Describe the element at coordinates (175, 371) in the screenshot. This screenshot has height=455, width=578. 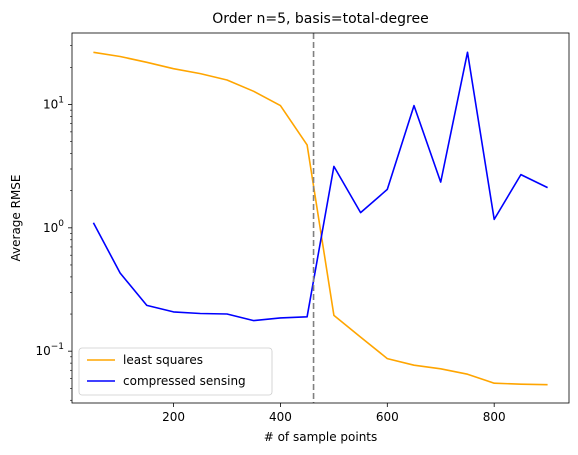
I see `legend: least squares compressed sensing` at that location.